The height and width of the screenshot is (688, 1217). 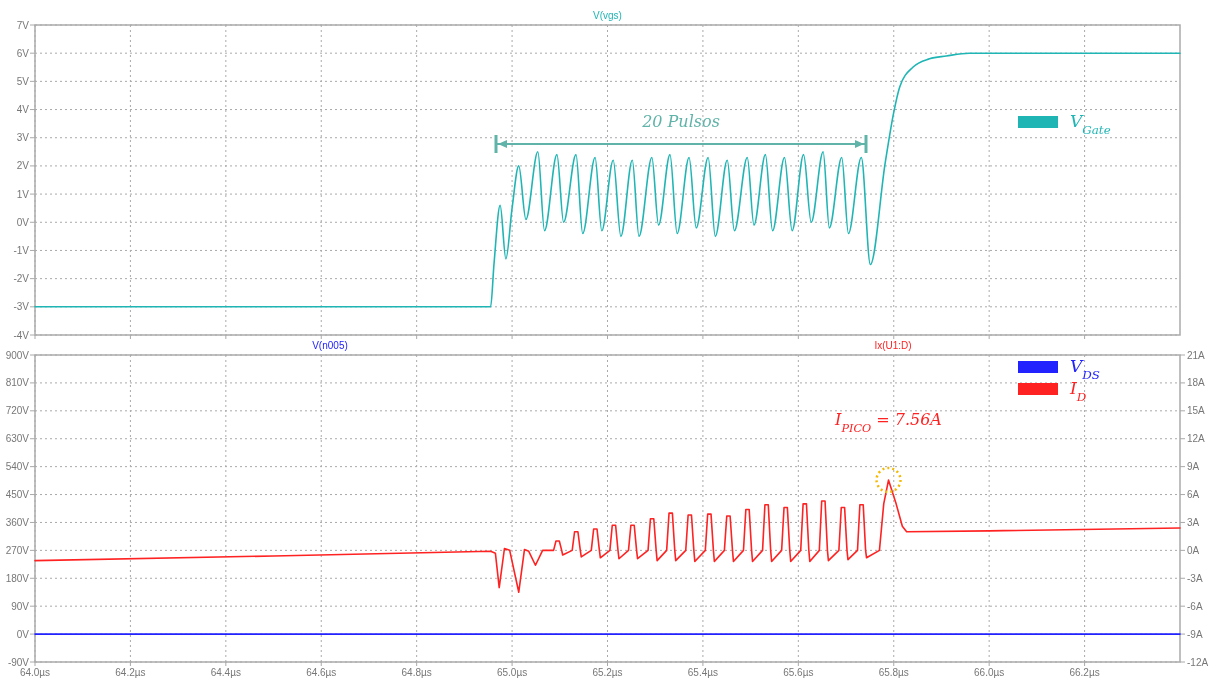 What do you see at coordinates (17, 578) in the screenshot?
I see `y-tick-label: 180V` at bounding box center [17, 578].